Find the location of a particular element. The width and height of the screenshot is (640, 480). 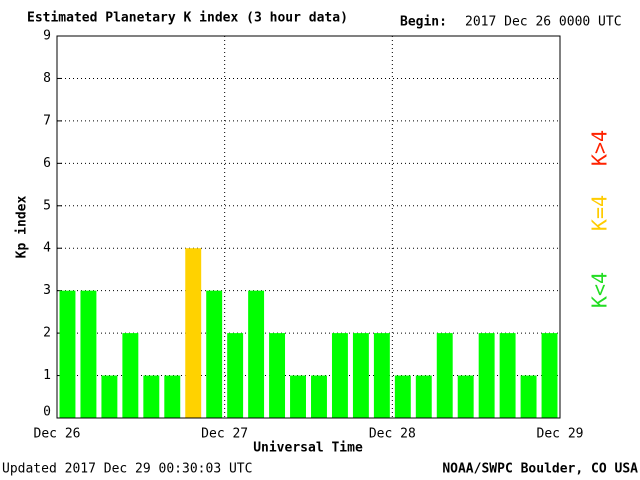

y-tick-label: 4 is located at coordinates (47, 248).